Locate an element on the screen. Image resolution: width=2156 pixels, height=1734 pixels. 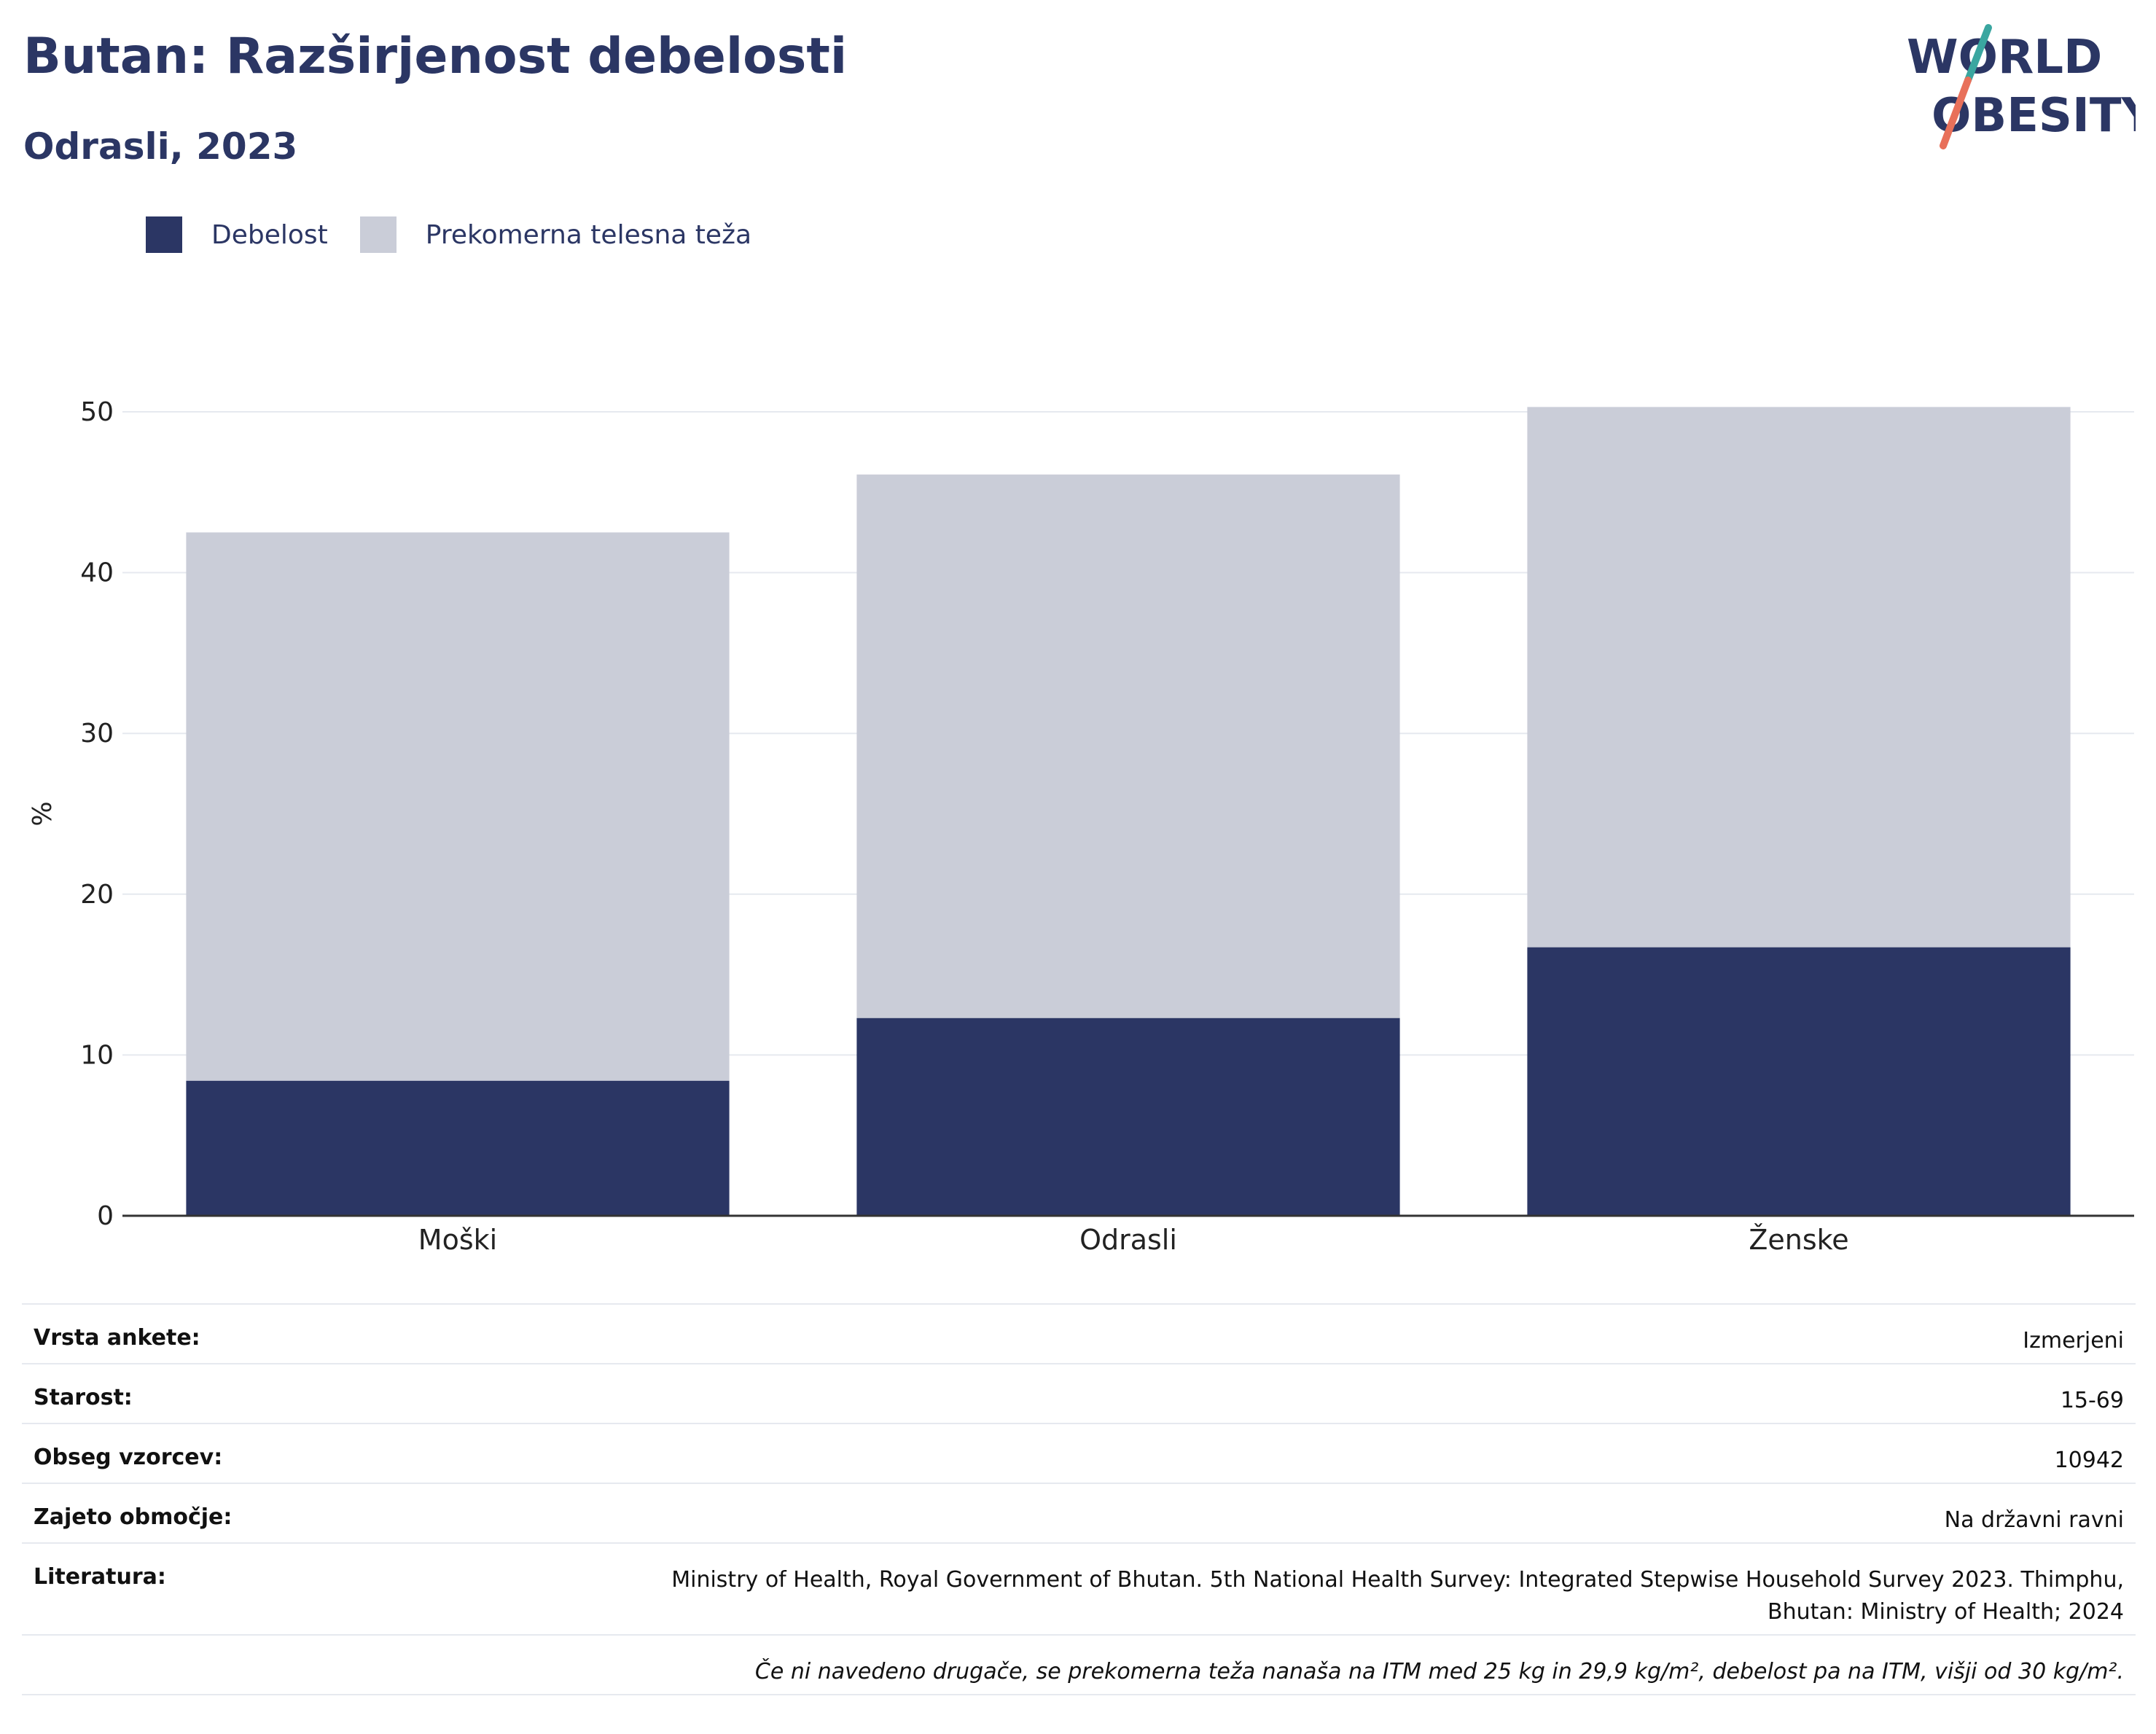
info-key: Obseg vzorcev: is located at coordinates (128, 1457).